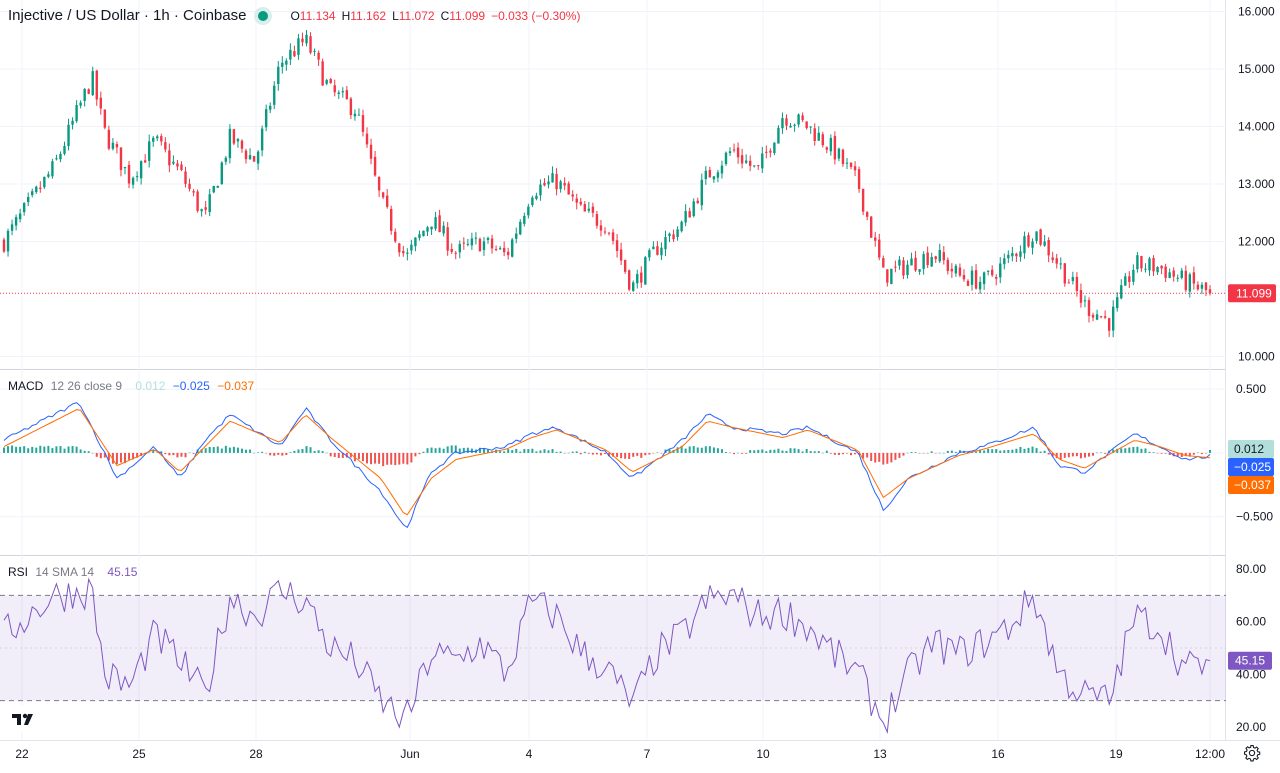 Image resolution: width=1280 pixels, height=773 pixels. What do you see at coordinates (317, 15) in the screenshot?
I see `ohlc-open-value: 11.134` at bounding box center [317, 15].